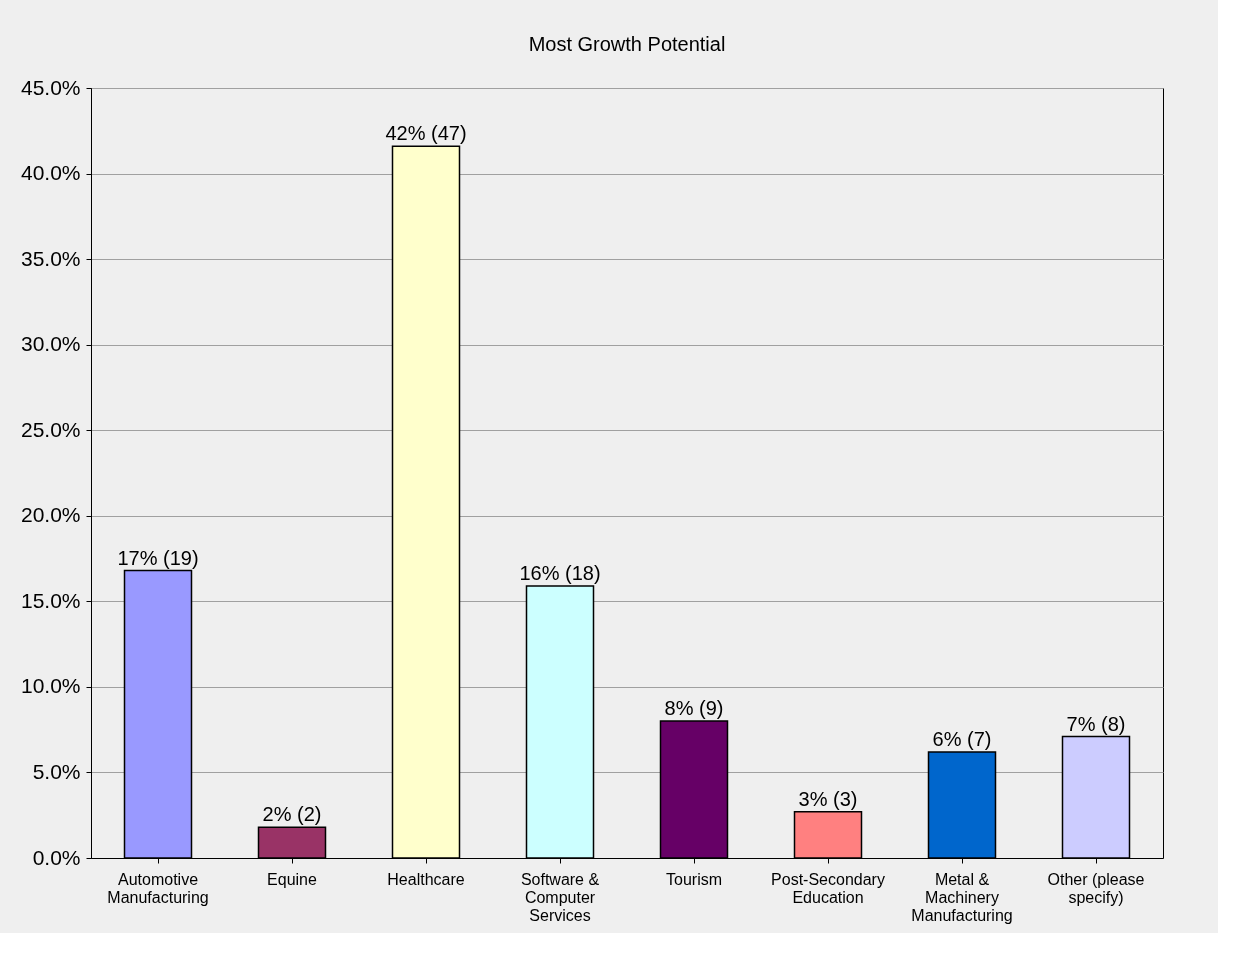 Image resolution: width=1253 pixels, height=966 pixels. I want to click on data-label: 17% (19), so click(158, 557).